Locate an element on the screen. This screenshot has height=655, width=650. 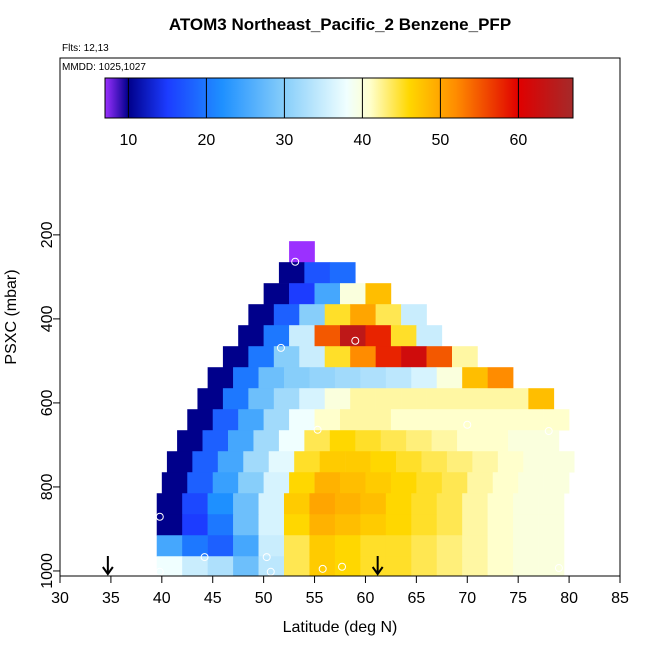
y-tick-label: 800 is located at coordinates (47, 486).